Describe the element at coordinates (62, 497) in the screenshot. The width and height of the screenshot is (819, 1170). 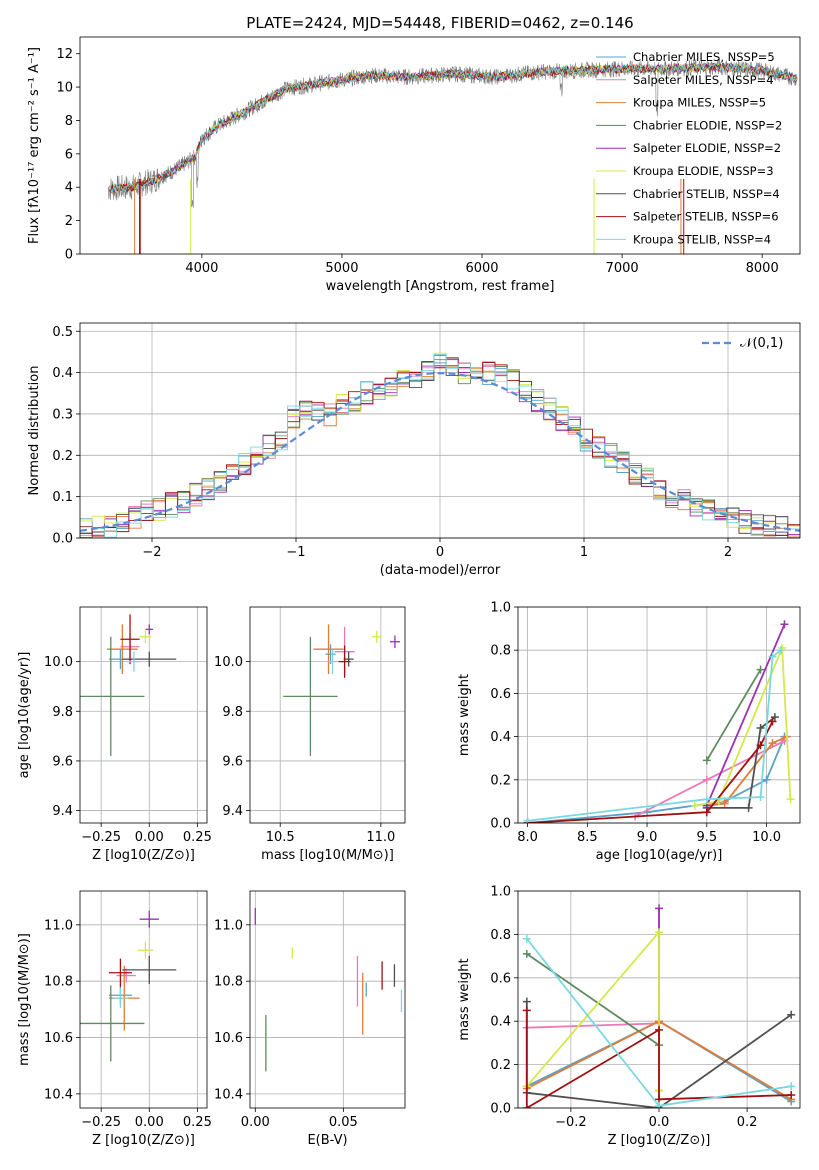
I see `ytick-label: 0.1` at that location.